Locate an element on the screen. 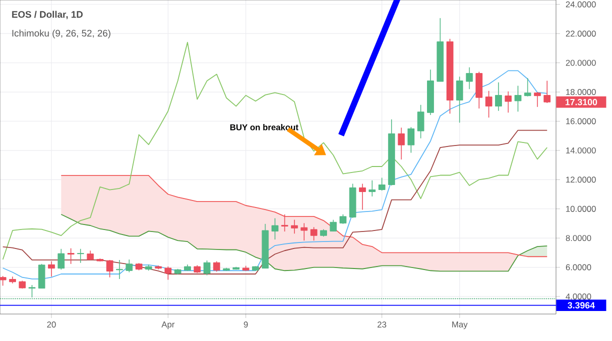 Image resolution: width=612 pixels, height=341 pixels. y-tick-label: 16.0000 is located at coordinates (581, 121).